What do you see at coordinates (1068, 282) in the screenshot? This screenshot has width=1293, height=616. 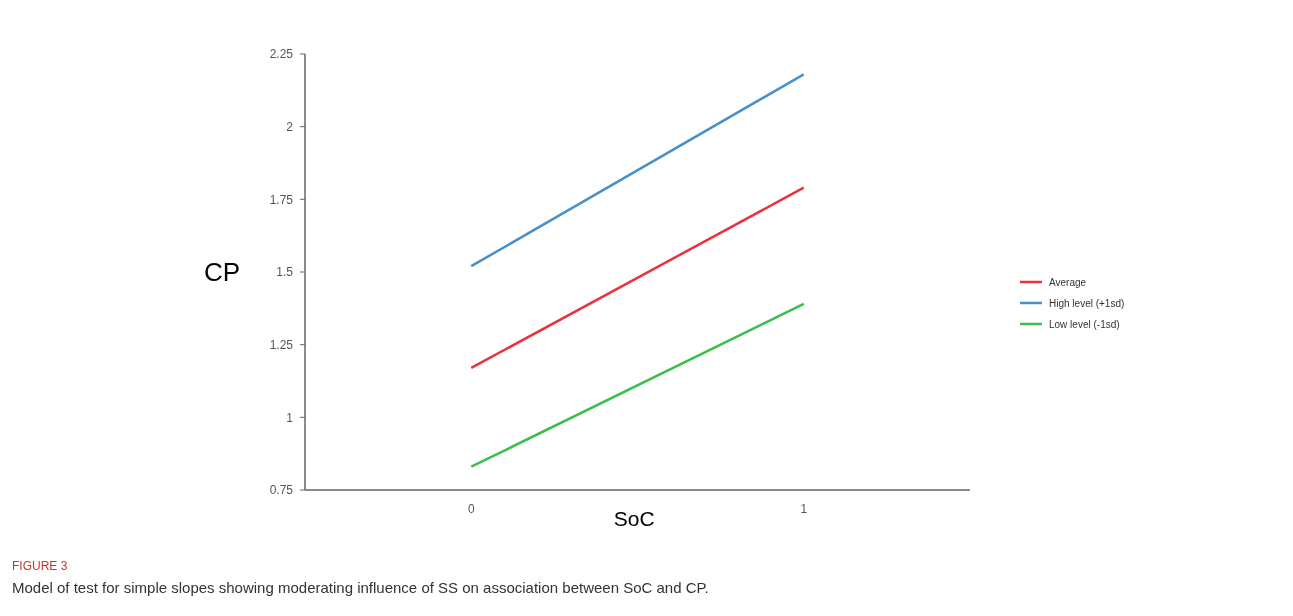 I see `legend-label: Average` at bounding box center [1068, 282].